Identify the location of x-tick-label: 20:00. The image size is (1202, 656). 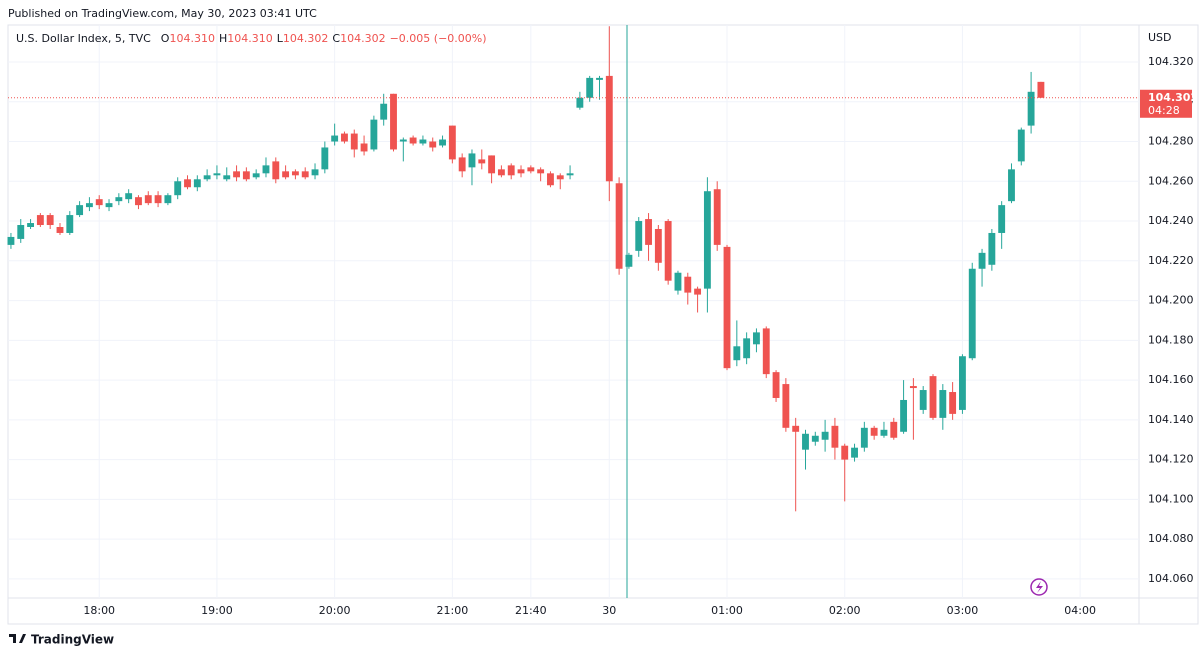
(335, 610).